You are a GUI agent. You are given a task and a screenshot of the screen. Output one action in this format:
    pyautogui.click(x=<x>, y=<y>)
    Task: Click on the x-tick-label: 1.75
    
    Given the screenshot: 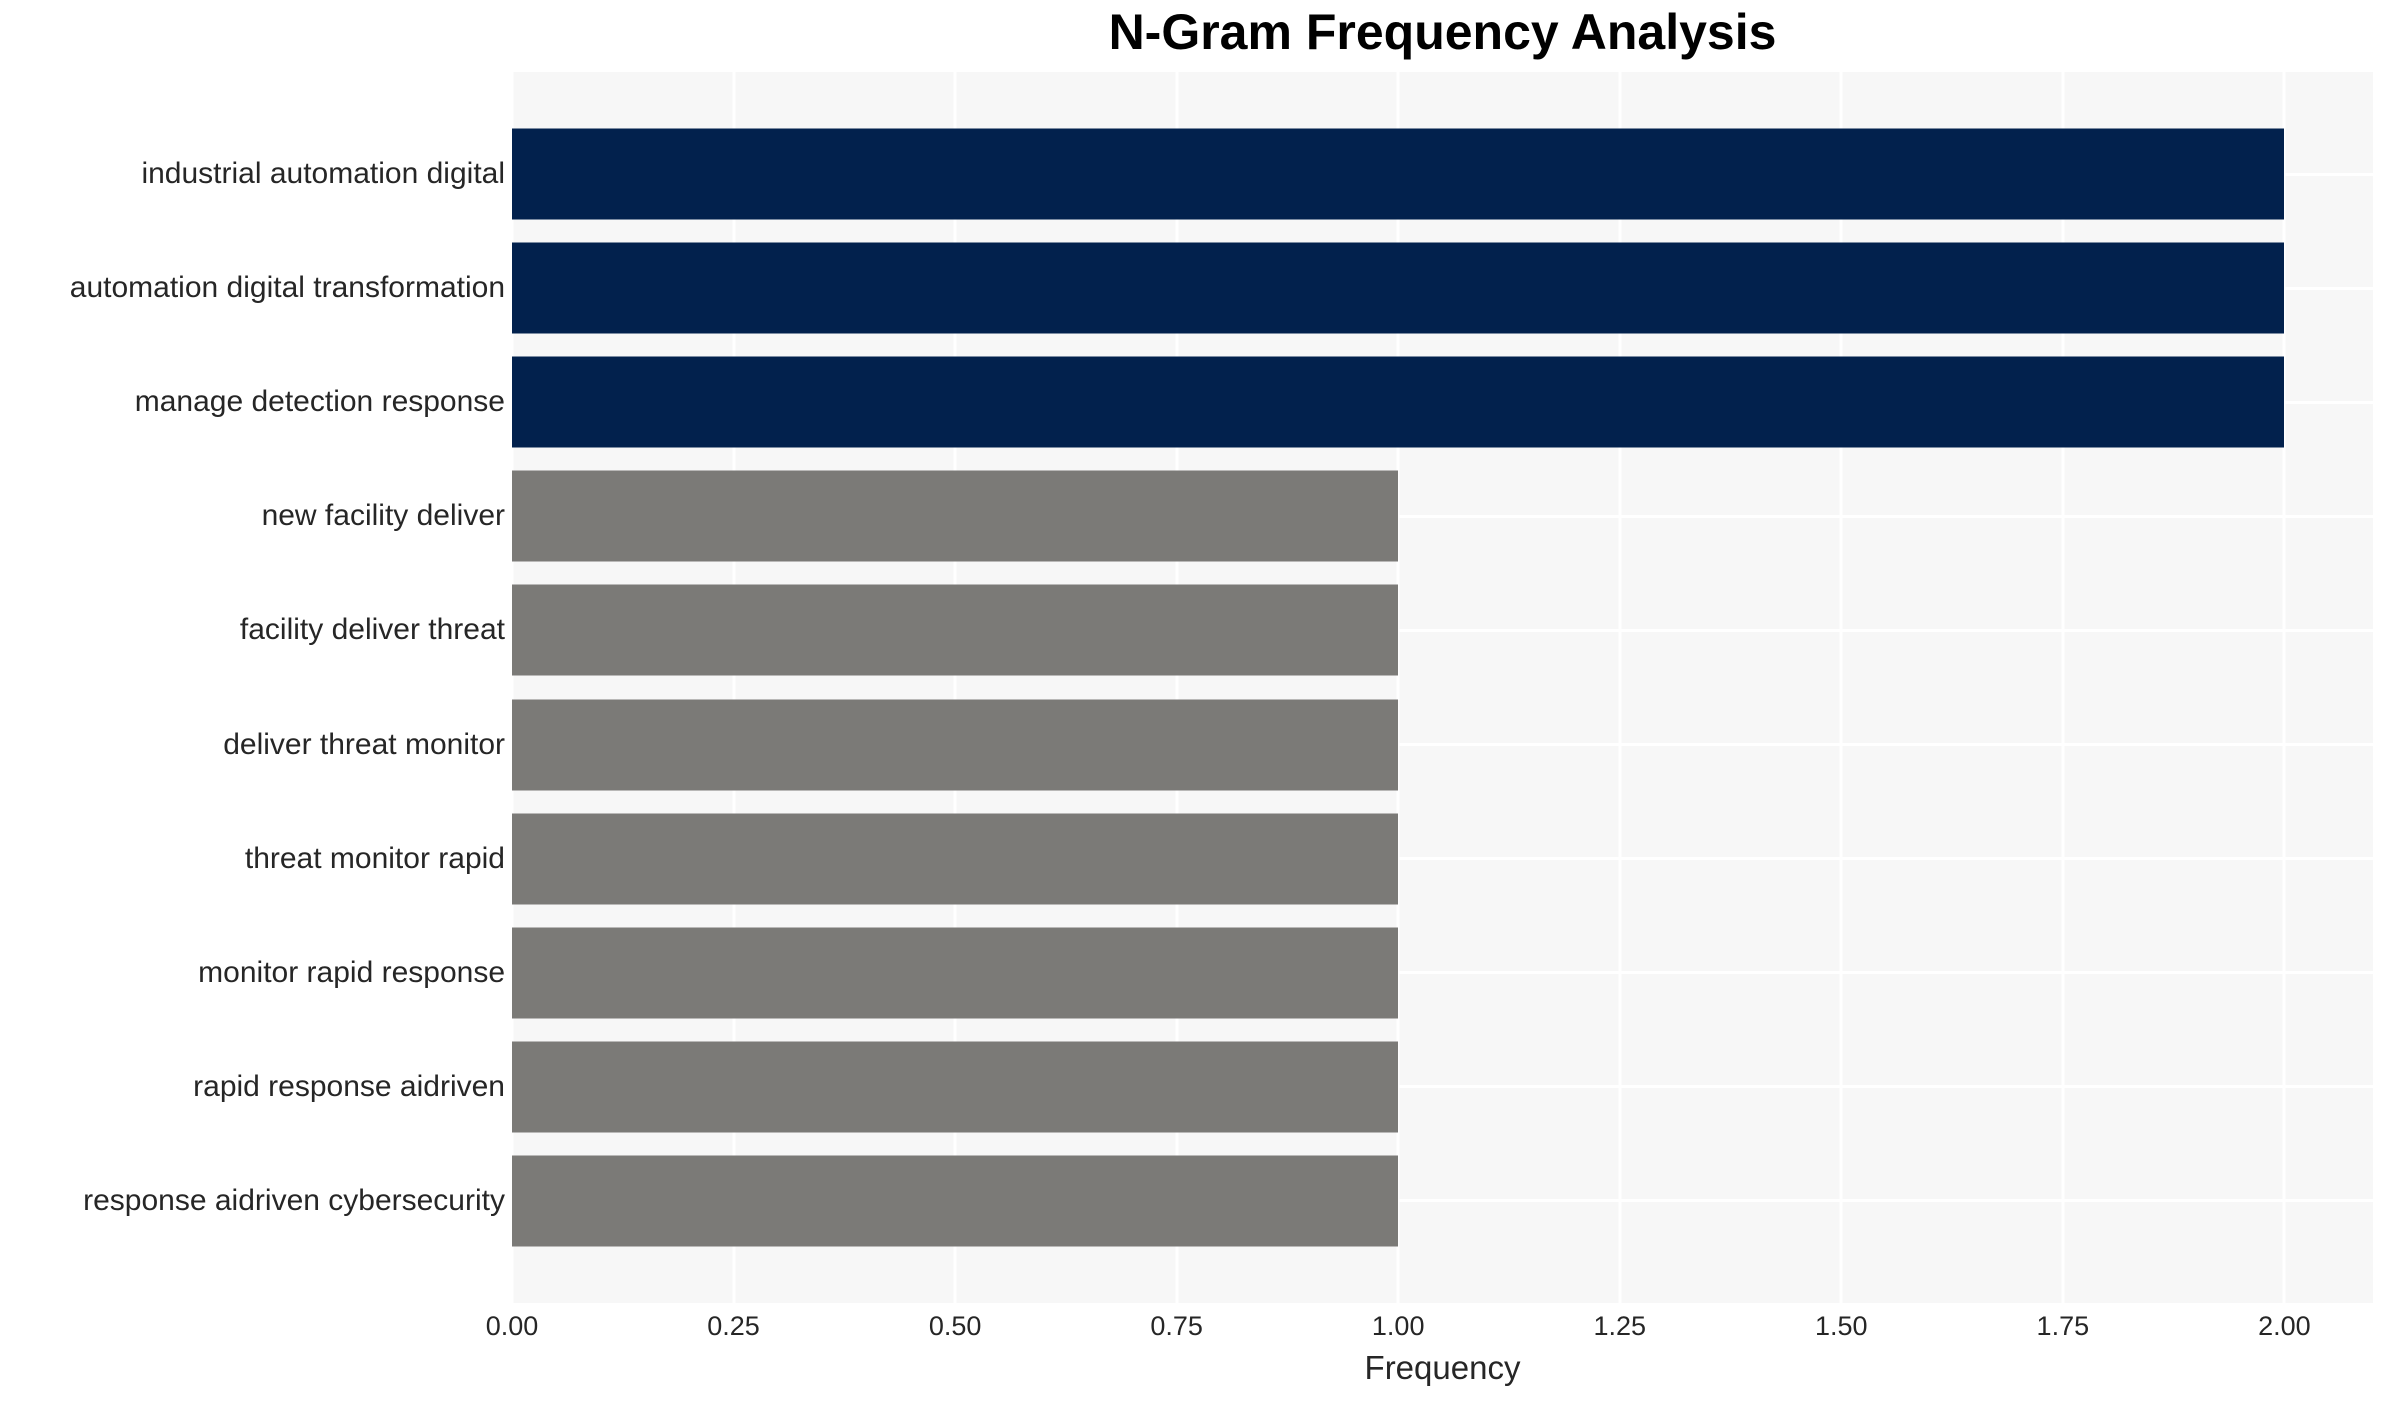 What is the action you would take?
    pyautogui.click(x=2063, y=1326)
    